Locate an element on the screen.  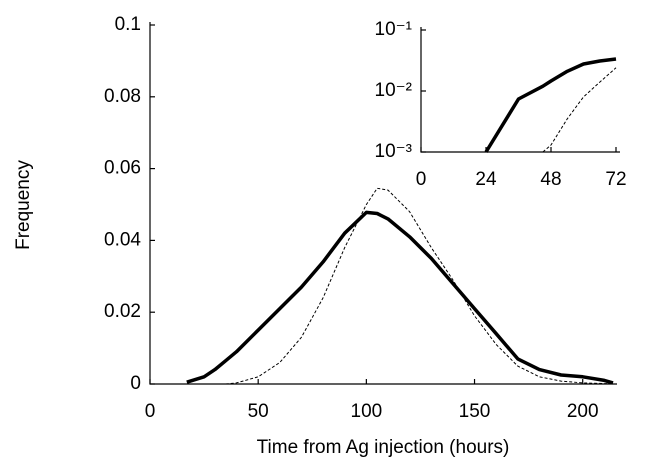
x-tick-label: 200 is located at coordinates (583, 411).